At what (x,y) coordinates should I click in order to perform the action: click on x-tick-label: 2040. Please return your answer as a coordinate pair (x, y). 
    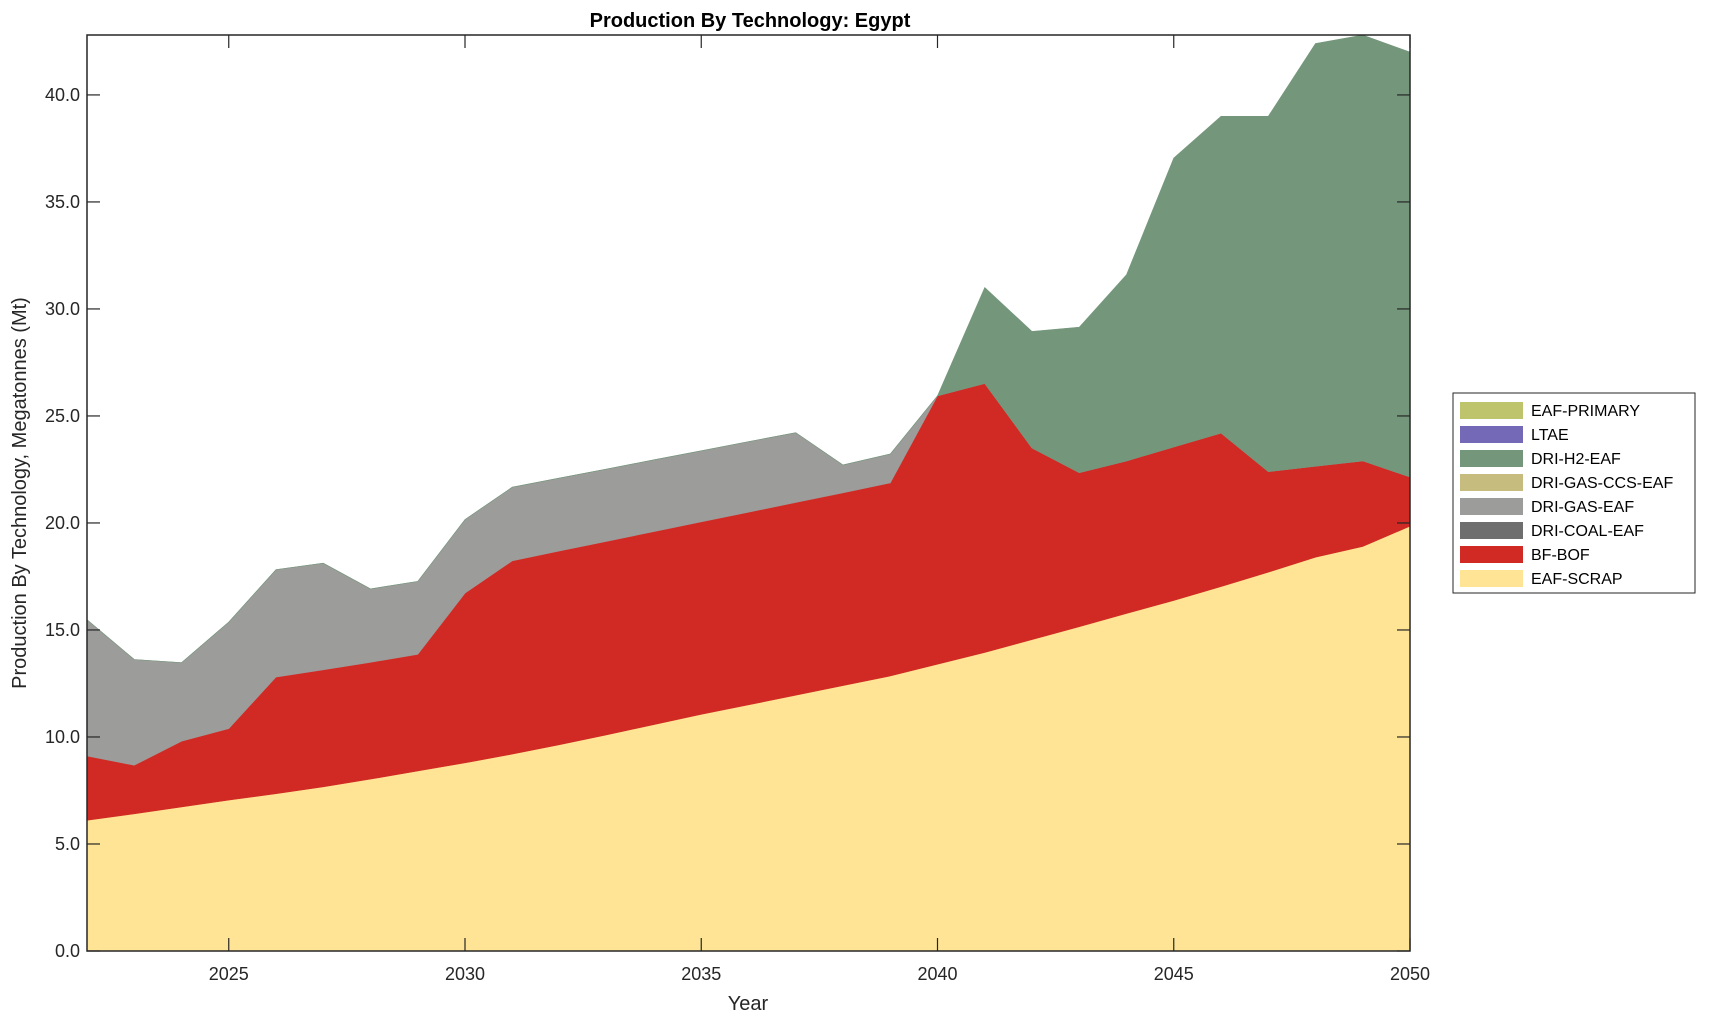
    Looking at the image, I should click on (937, 974).